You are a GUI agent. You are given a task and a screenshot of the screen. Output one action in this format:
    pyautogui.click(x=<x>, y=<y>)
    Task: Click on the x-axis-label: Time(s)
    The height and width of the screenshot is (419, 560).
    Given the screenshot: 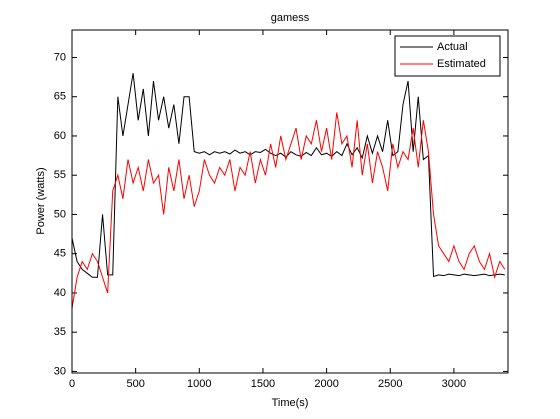 What is the action you would take?
    pyautogui.click(x=290, y=403)
    